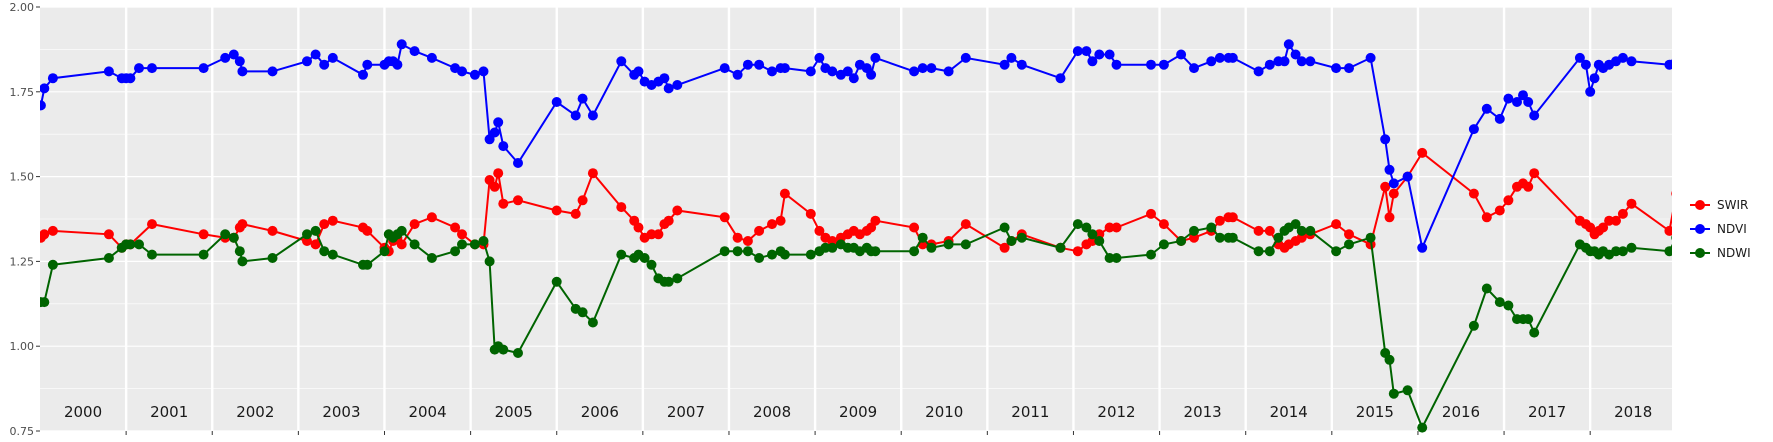  What do you see at coordinates (22, 346) in the screenshot?
I see `y-tick-label: 1.00` at bounding box center [22, 346].